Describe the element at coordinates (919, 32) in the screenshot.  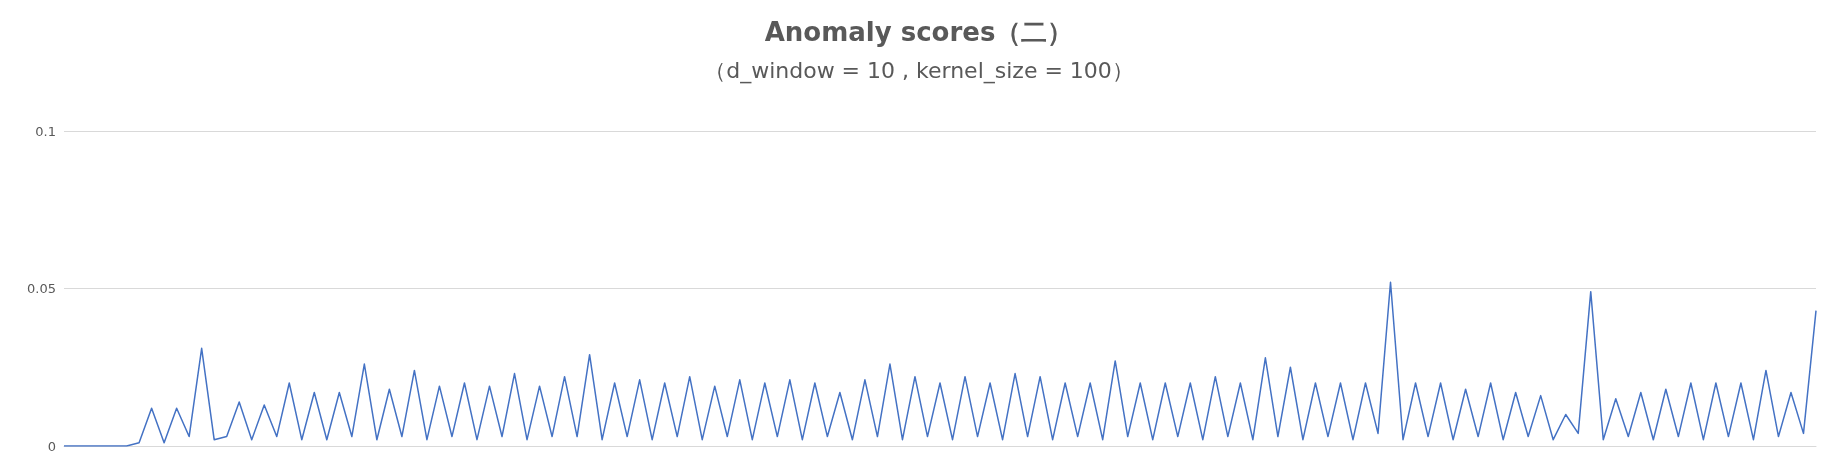
I see `chart-title: Anomaly scores（二）` at that location.